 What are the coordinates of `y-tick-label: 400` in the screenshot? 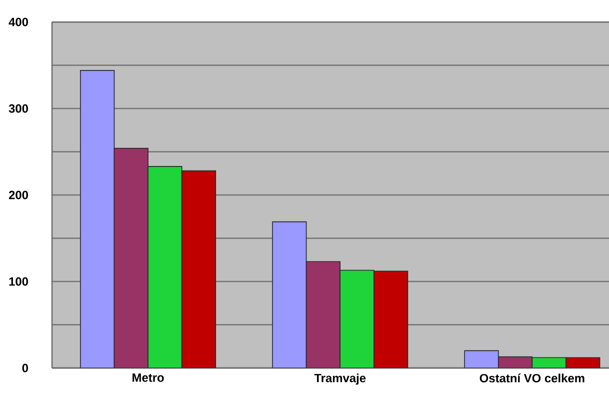 It's located at (18, 22).